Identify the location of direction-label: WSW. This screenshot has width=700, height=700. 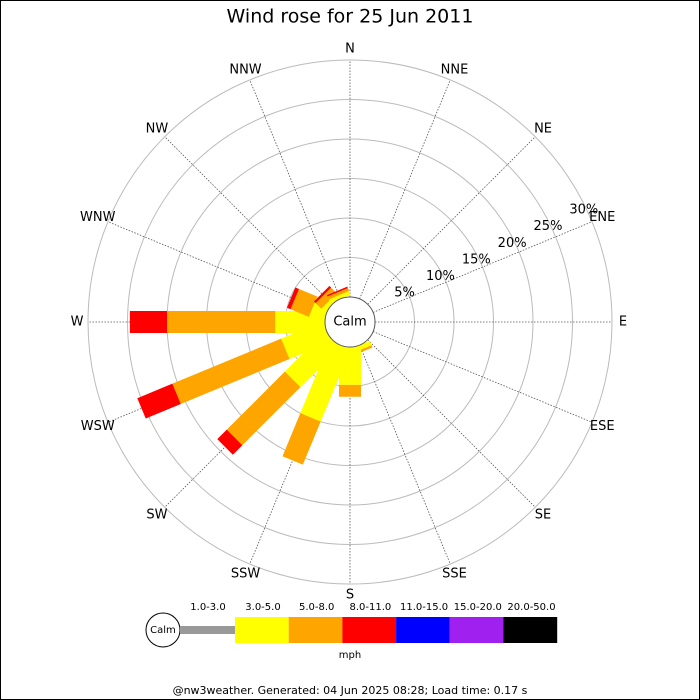
(98, 426).